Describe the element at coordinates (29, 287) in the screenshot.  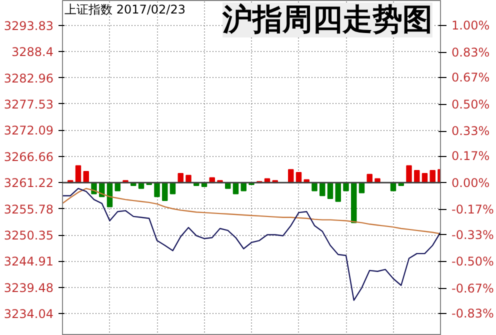
I see `y-tick-label: 3239.48` at that location.